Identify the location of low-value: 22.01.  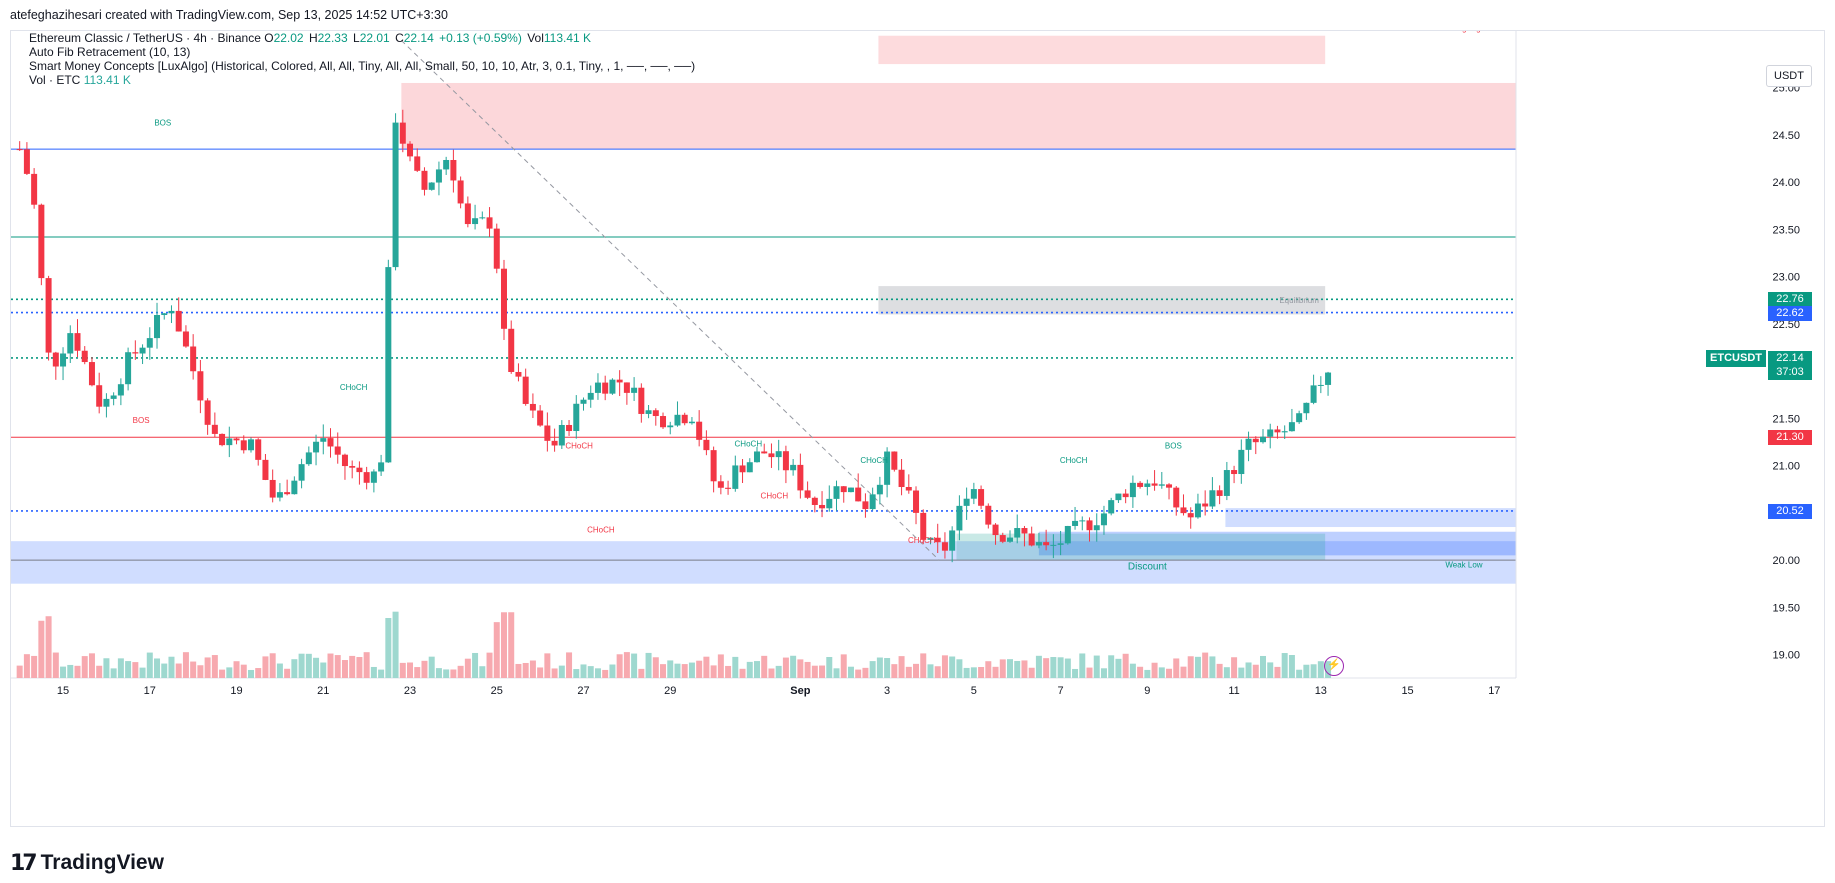
(374, 38).